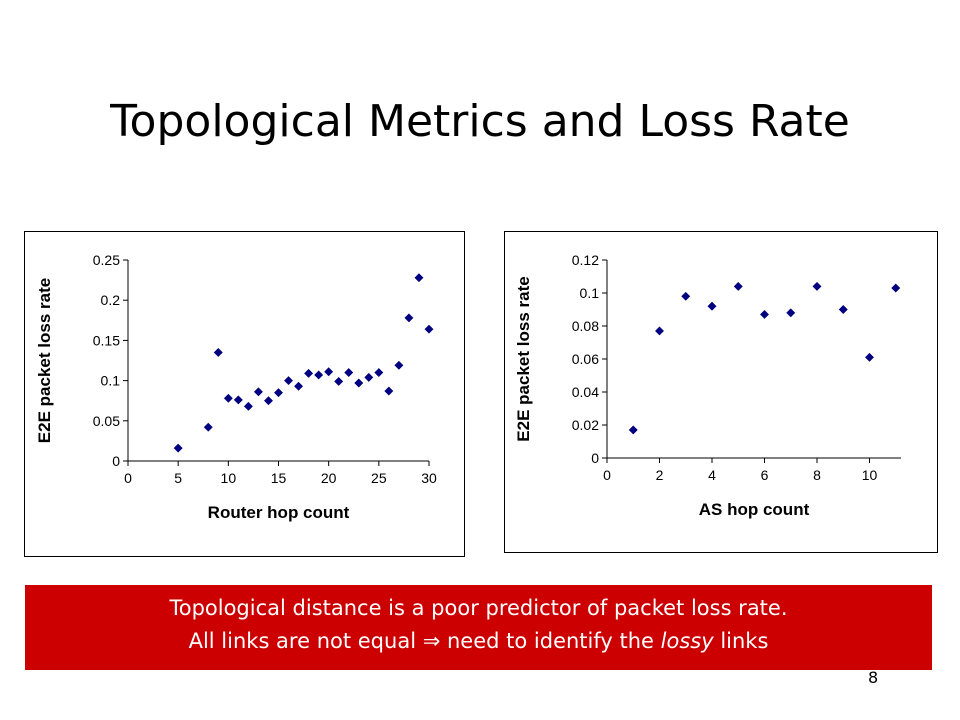 The width and height of the screenshot is (960, 720). Describe the element at coordinates (585, 260) in the screenshot. I see `y-tick-label: 0.12` at that location.